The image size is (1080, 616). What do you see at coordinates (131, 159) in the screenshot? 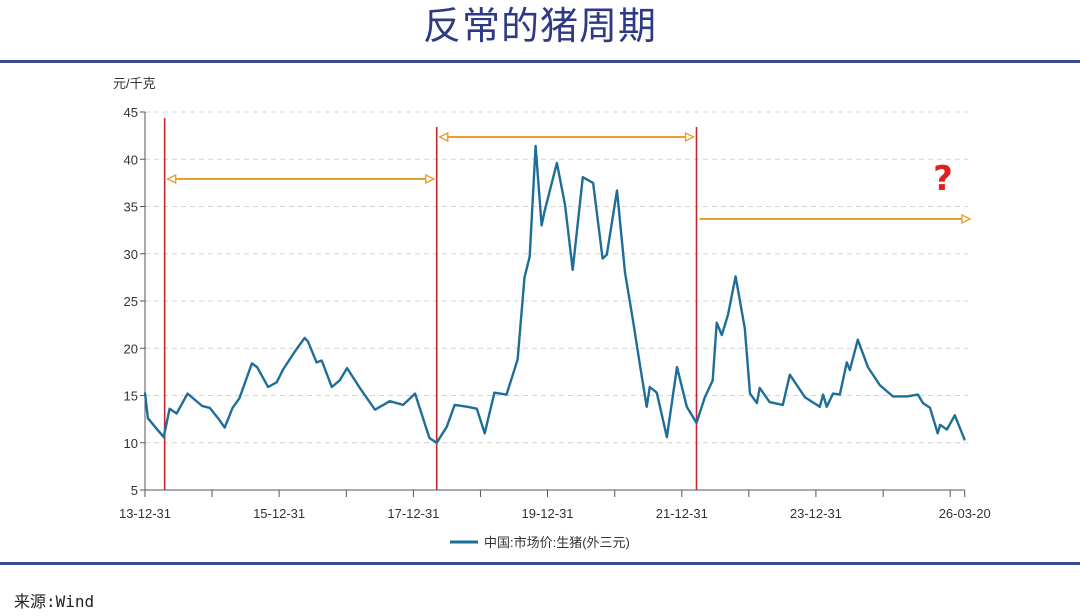
I see `y-tick-label: 40` at bounding box center [131, 159].